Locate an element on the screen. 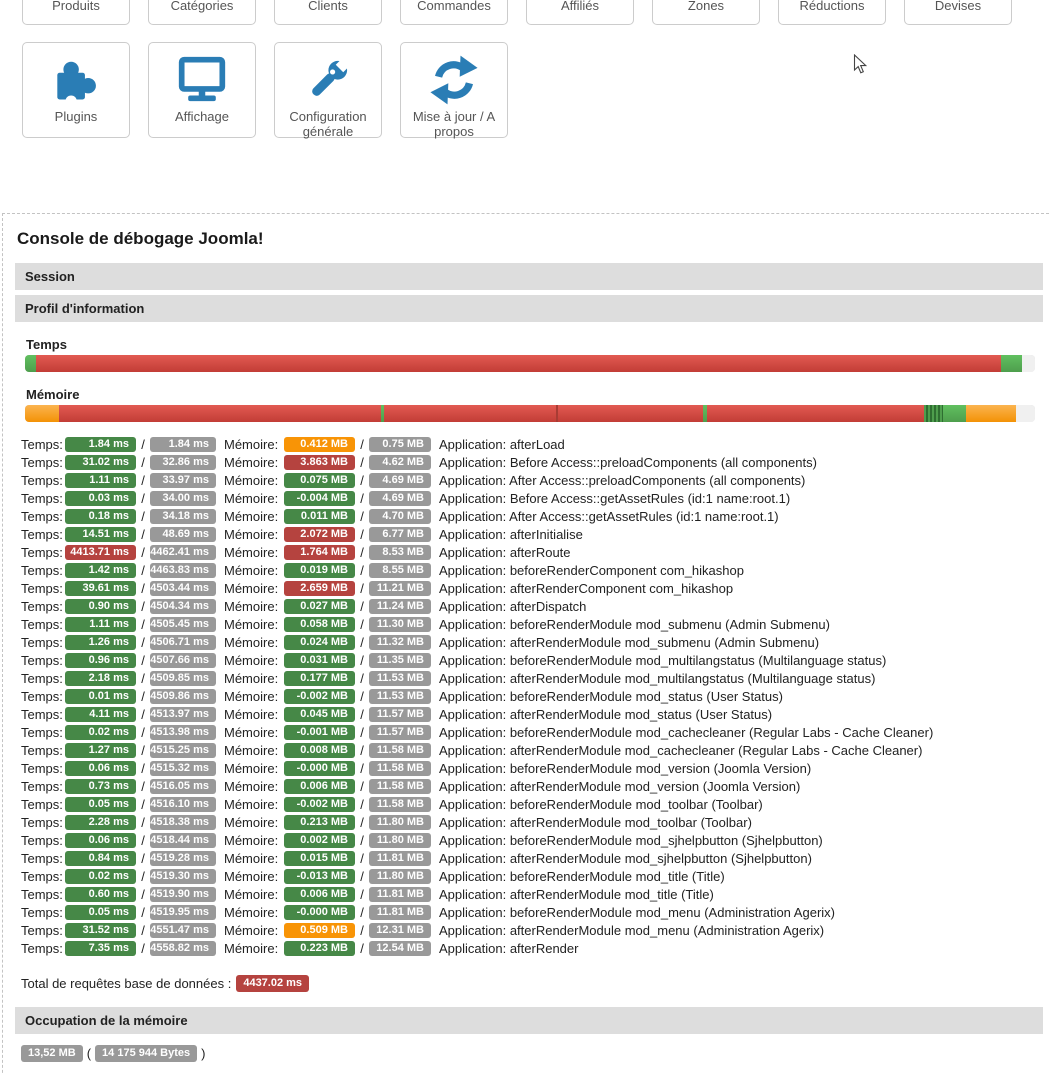  tile-configuration-g-n-rale: Configuration générale is located at coordinates (328, 90).